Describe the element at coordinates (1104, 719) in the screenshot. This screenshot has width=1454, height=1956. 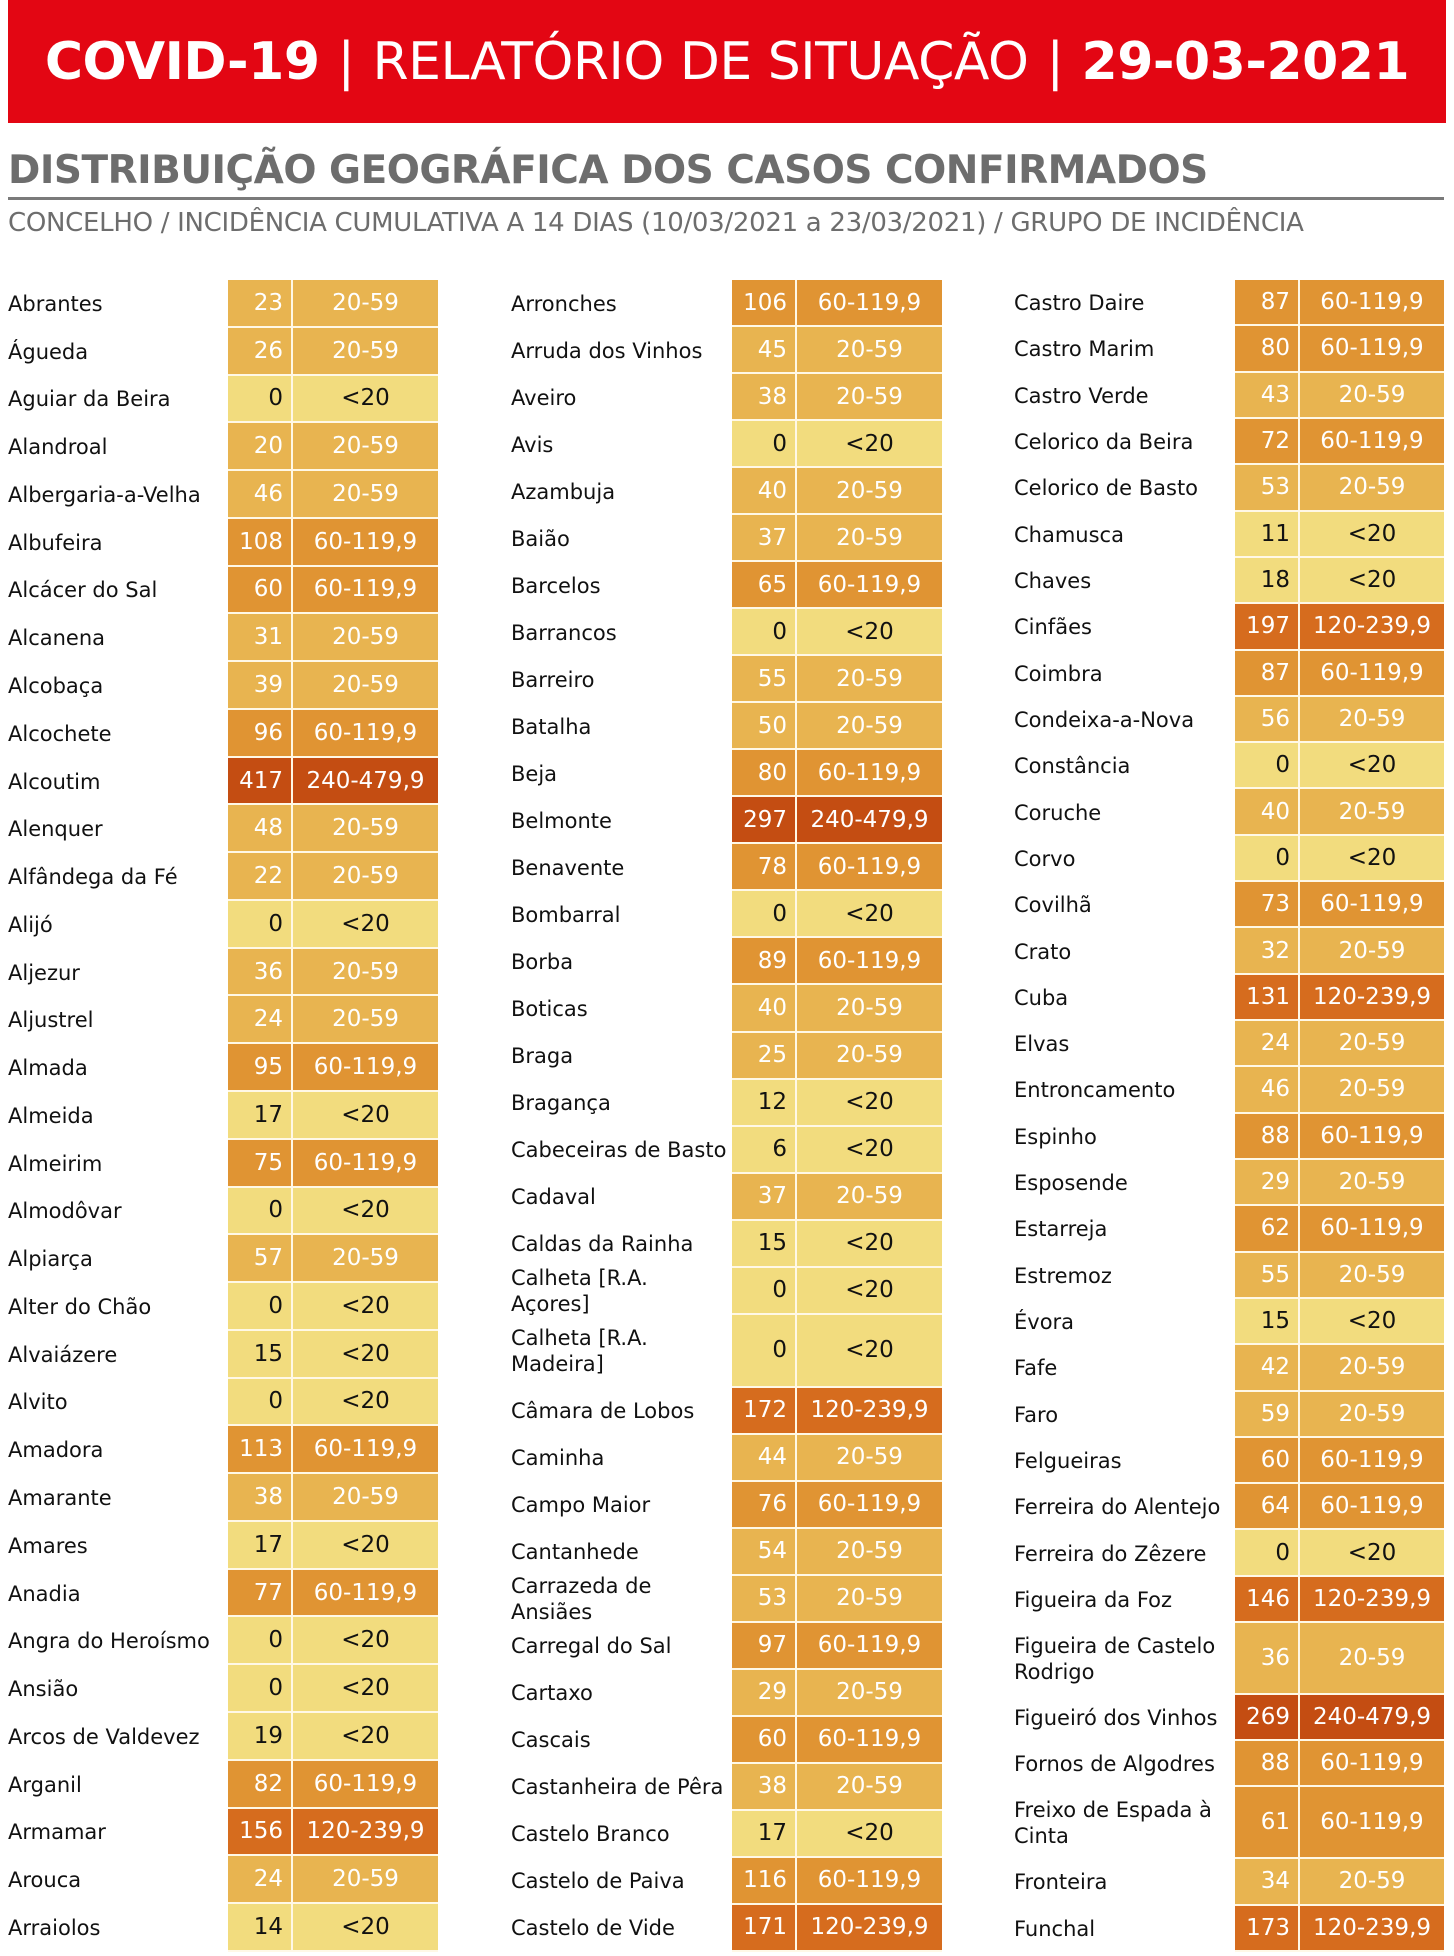
I see `municipality-name: Condeixa-a-Nova` at that location.